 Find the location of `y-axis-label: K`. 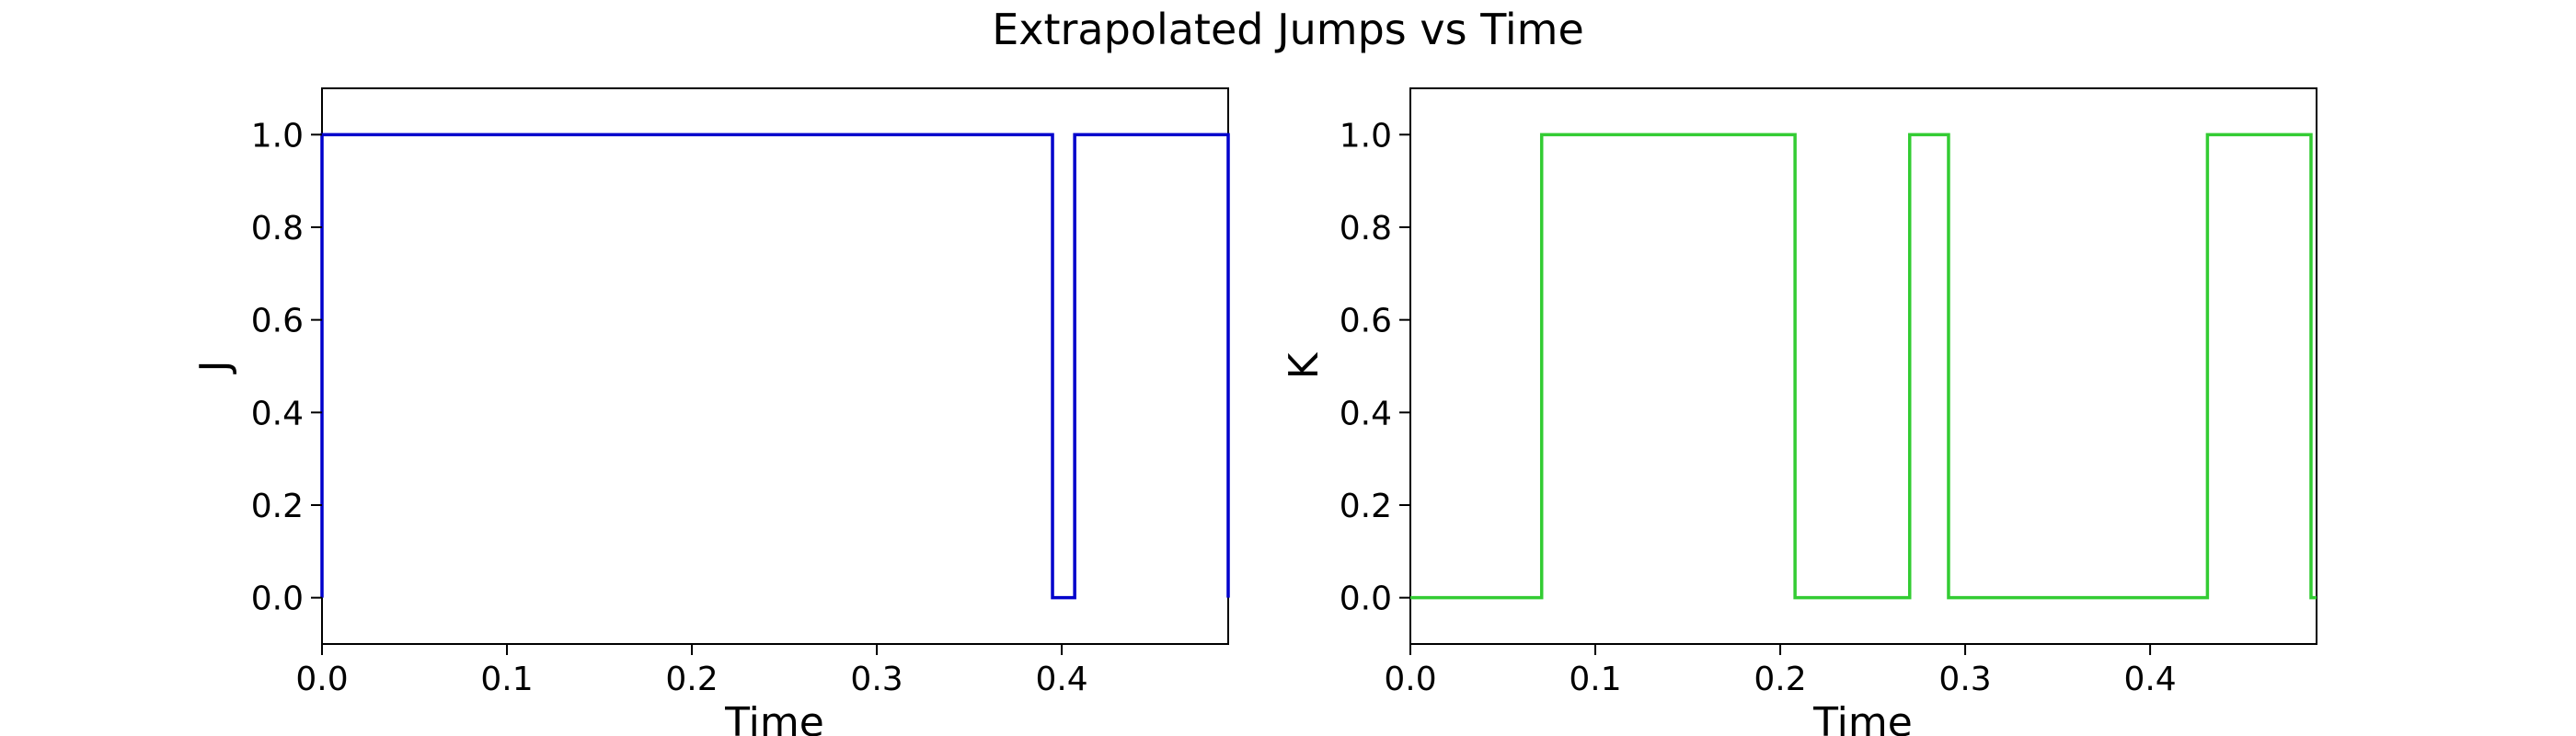

y-axis-label: K is located at coordinates (1304, 365).